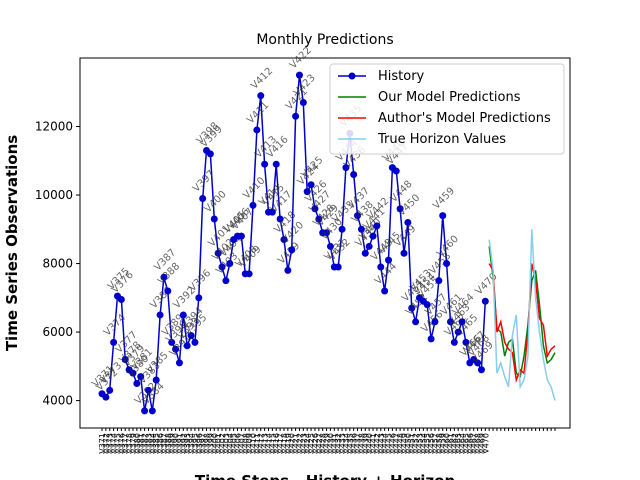  What do you see at coordinates (330, 443) in the screenshot?
I see `x-tick-label: V430` at bounding box center [330, 443].